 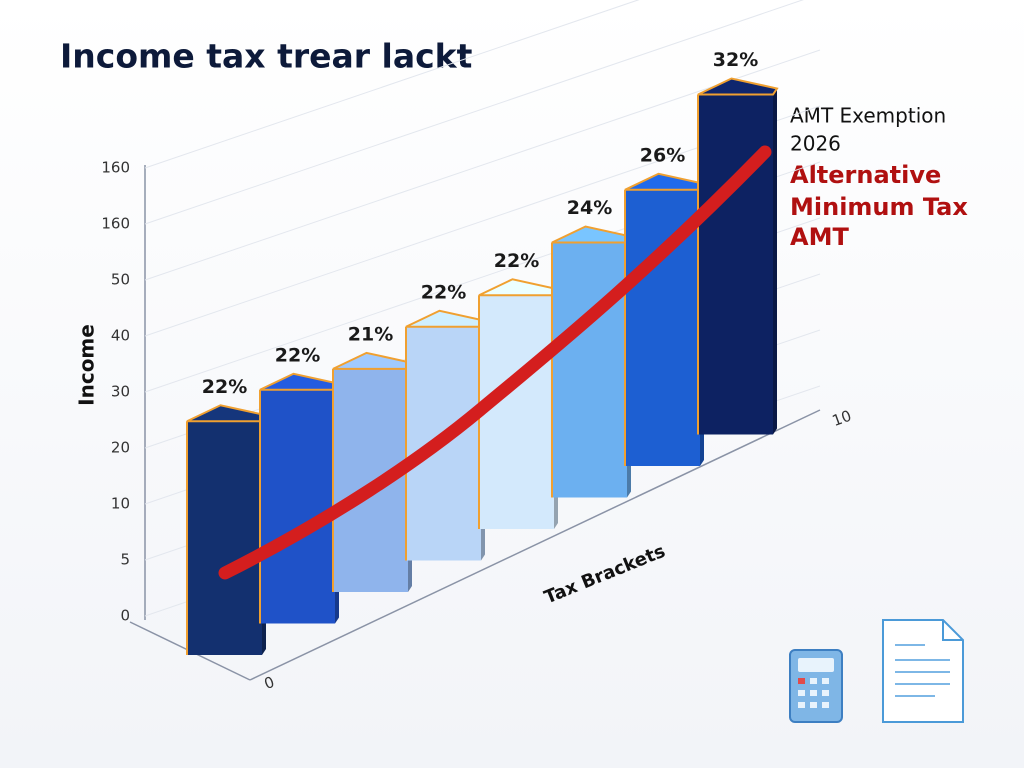 What do you see at coordinates (120, 336) in the screenshot?
I see `y-tick-label: 40` at bounding box center [120, 336].